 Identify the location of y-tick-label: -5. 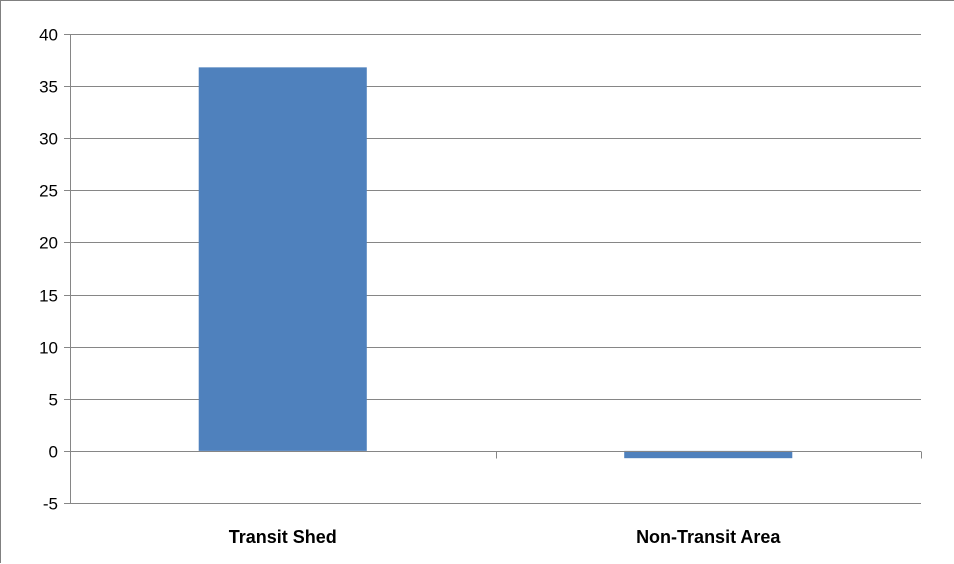
(50, 504).